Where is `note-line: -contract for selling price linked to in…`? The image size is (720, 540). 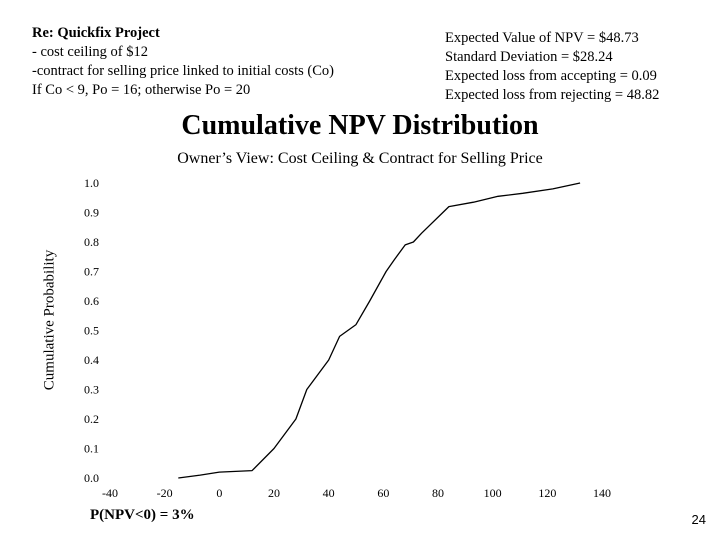 note-line: -contract for selling price linked to in… is located at coordinates (183, 71).